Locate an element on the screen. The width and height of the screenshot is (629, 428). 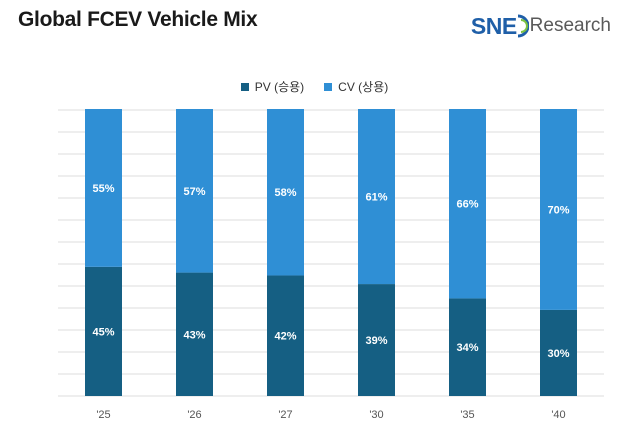
x-tick-label-5: '40 is located at coordinates (558, 415).